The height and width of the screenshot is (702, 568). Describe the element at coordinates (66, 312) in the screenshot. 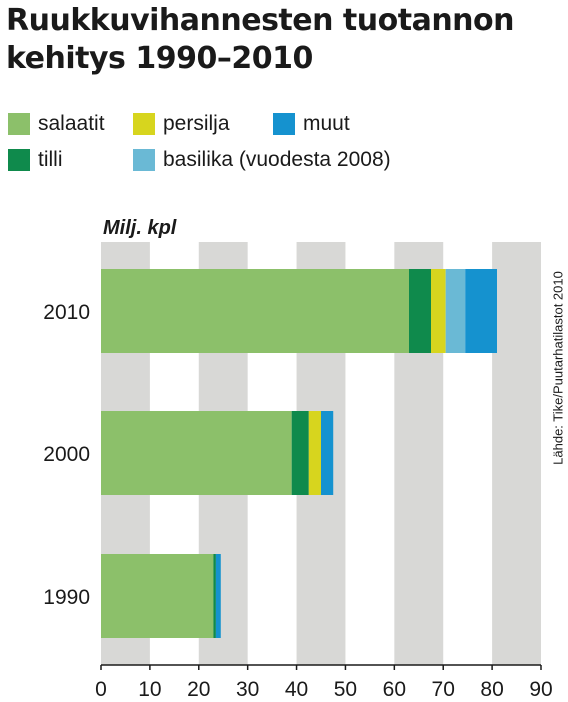

I see `category-label-2010: 2010` at that location.